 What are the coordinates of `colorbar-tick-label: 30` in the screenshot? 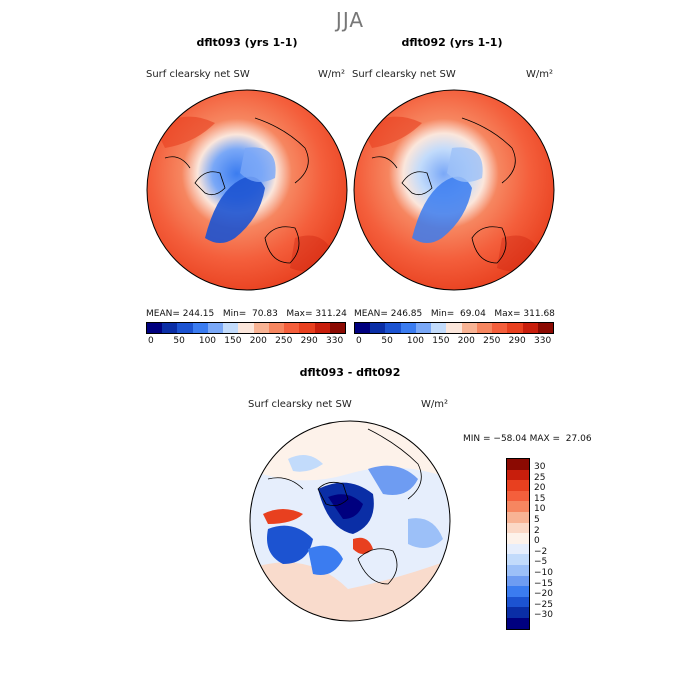 It's located at (540, 467).